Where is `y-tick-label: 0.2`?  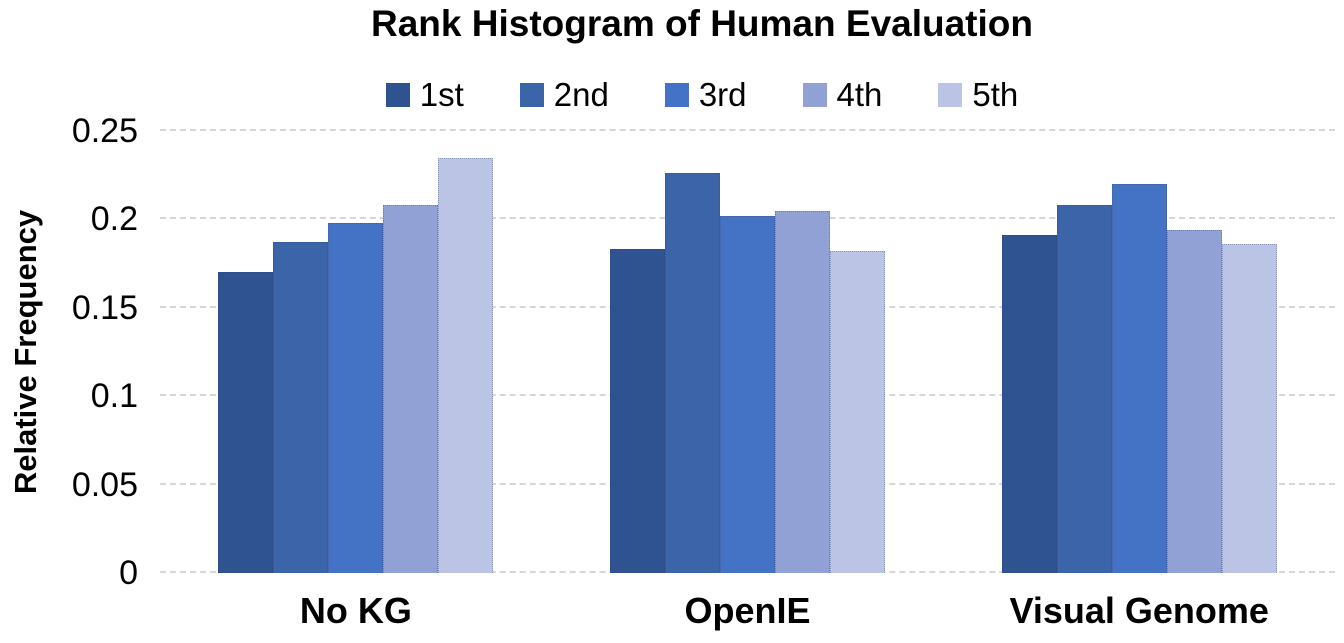
y-tick-label: 0.2 is located at coordinates (114, 219).